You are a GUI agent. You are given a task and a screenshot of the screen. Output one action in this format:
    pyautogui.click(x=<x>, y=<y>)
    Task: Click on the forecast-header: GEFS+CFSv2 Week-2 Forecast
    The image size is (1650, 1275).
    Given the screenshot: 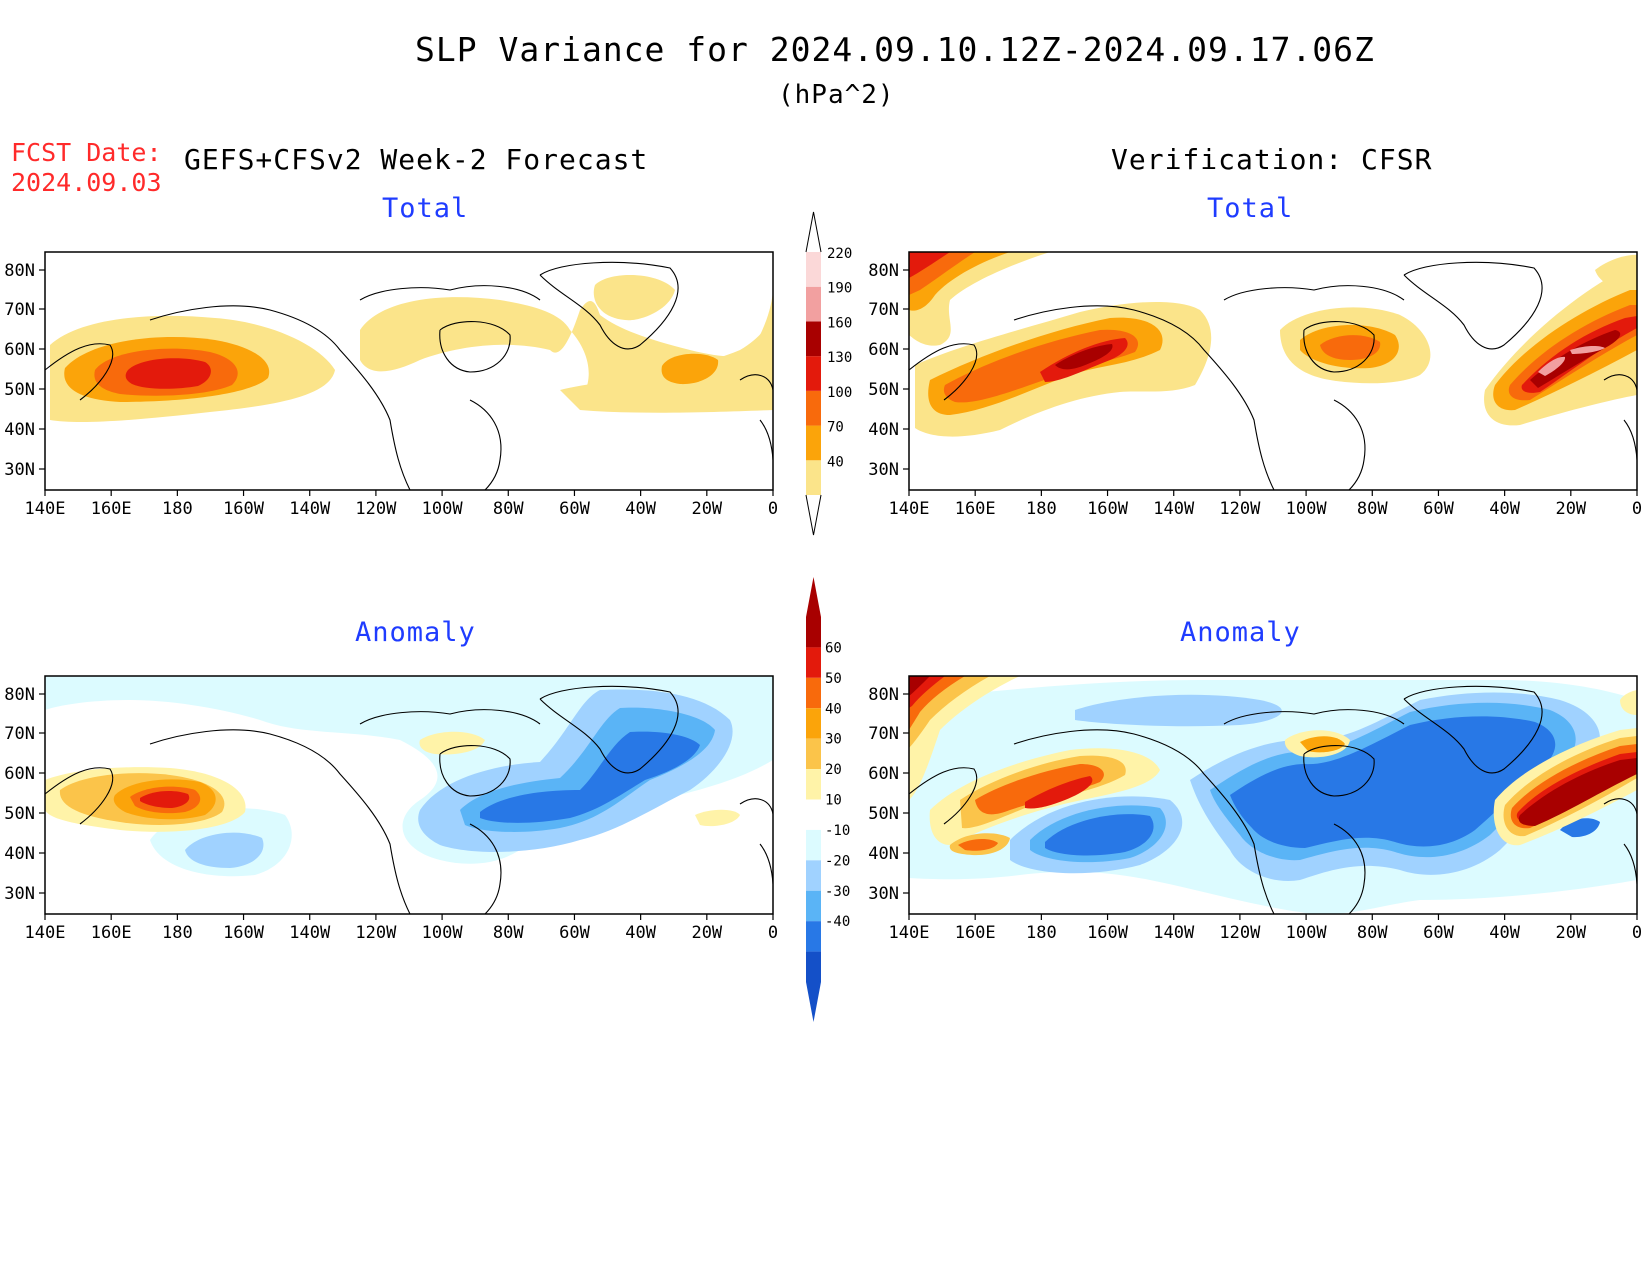 What is the action you would take?
    pyautogui.click(x=416, y=159)
    